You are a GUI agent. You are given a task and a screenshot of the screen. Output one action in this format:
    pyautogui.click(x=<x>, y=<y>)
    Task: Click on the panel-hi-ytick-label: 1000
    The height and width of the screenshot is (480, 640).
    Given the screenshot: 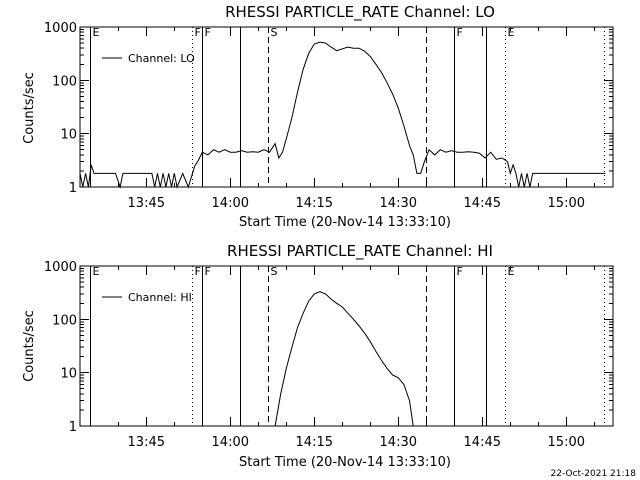 What is the action you would take?
    pyautogui.click(x=60, y=267)
    